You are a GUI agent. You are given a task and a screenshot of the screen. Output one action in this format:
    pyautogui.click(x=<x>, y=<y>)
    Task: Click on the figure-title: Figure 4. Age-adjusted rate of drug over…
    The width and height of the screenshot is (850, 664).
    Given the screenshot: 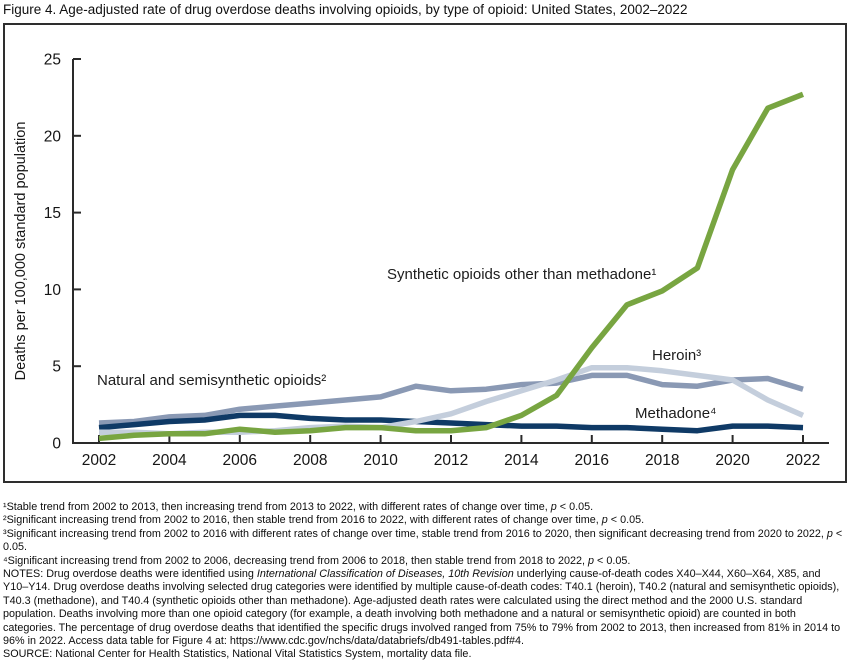 What is the action you would take?
    pyautogui.click(x=345, y=9)
    